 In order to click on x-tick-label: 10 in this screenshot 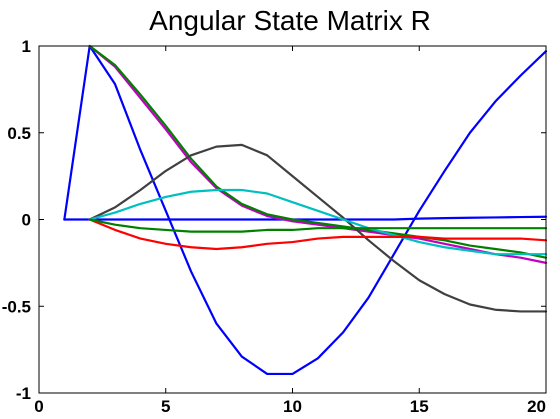, I will do `click(292, 406)`.